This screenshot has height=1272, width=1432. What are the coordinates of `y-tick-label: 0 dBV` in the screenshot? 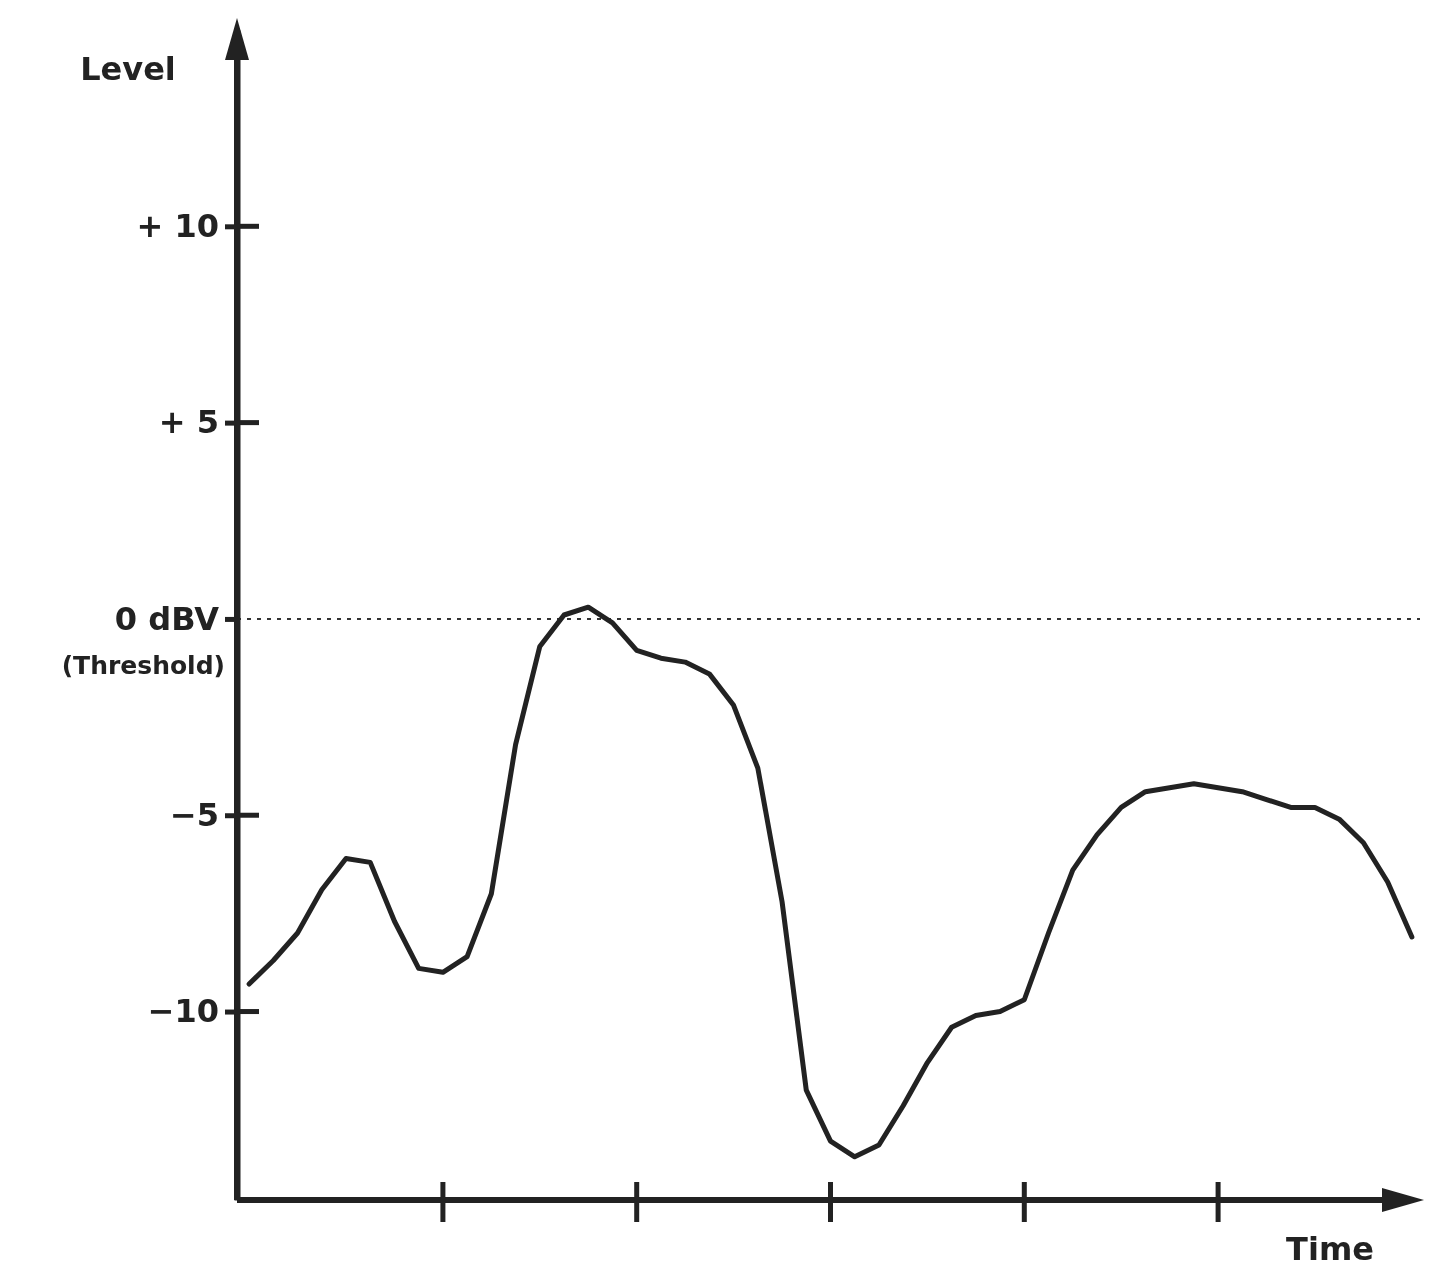 It's located at (167, 618).